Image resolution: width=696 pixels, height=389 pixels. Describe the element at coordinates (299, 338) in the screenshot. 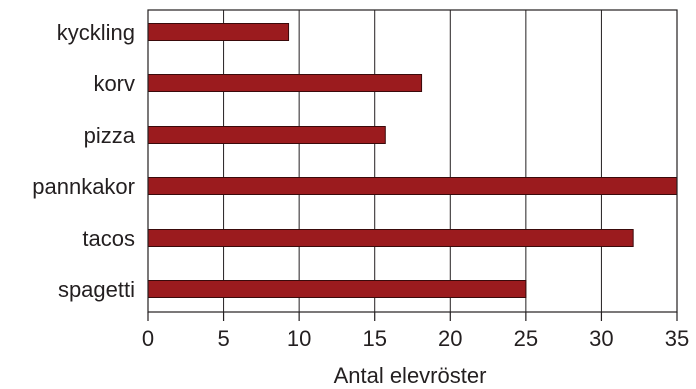

I see `x-tick-label: 10` at that location.